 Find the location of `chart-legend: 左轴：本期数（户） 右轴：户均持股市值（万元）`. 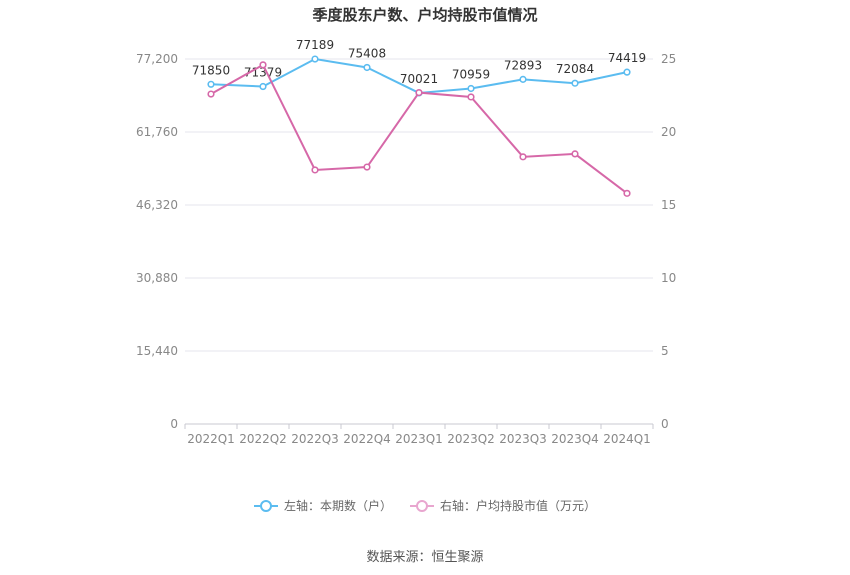

chart-legend: 左轴：本期数（户） 右轴：户均持股市值（万元） is located at coordinates (425, 505).